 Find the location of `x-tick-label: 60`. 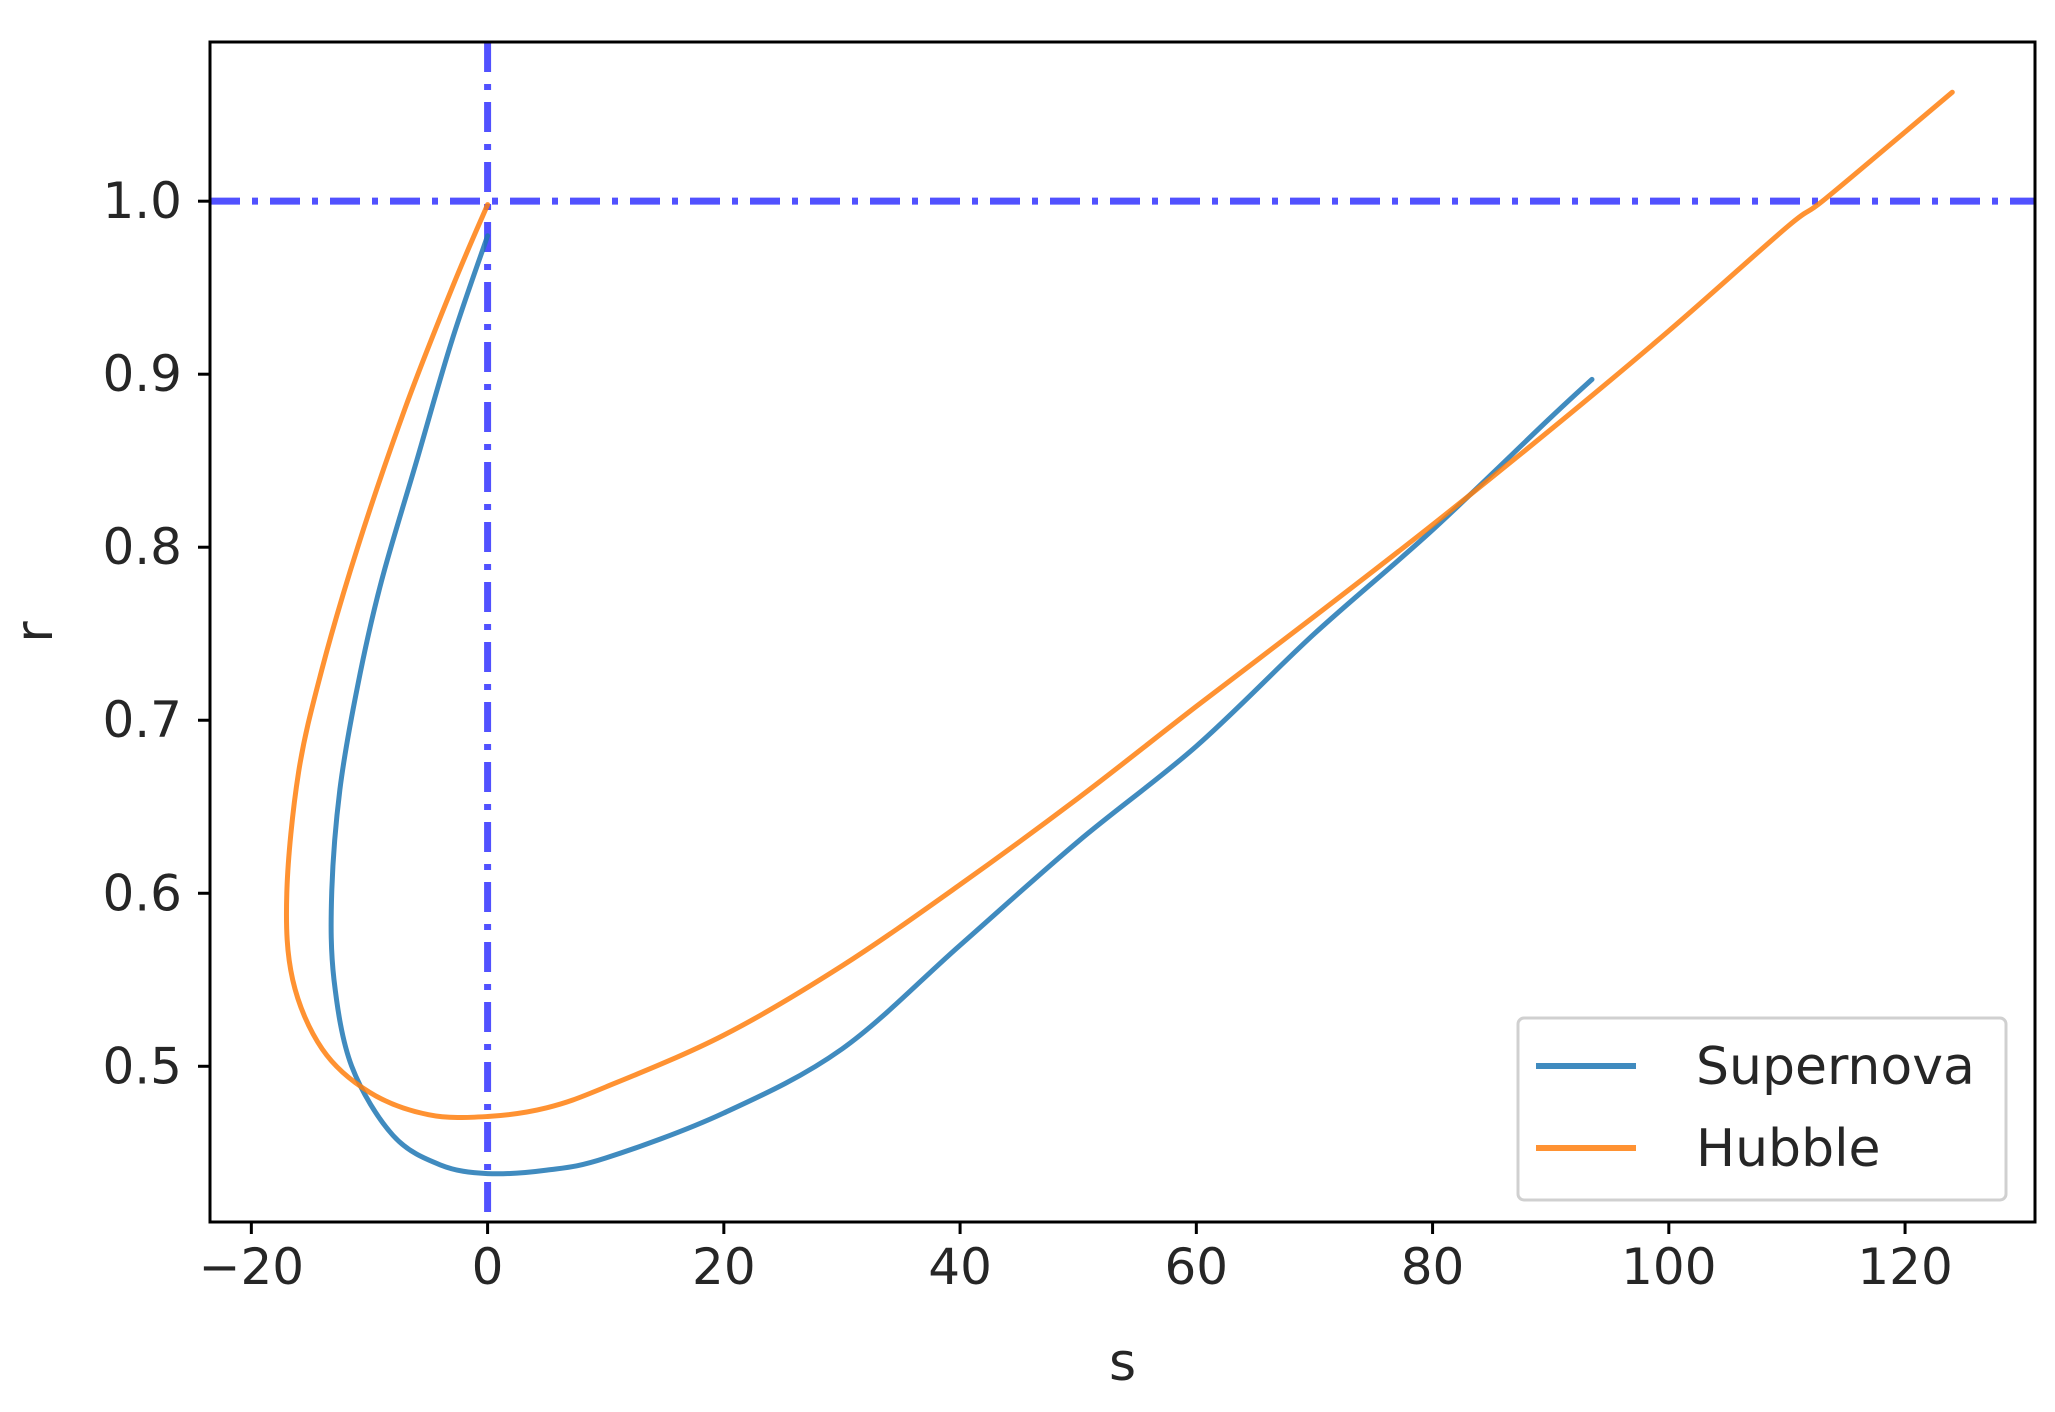

x-tick-label: 60 is located at coordinates (1197, 1267).